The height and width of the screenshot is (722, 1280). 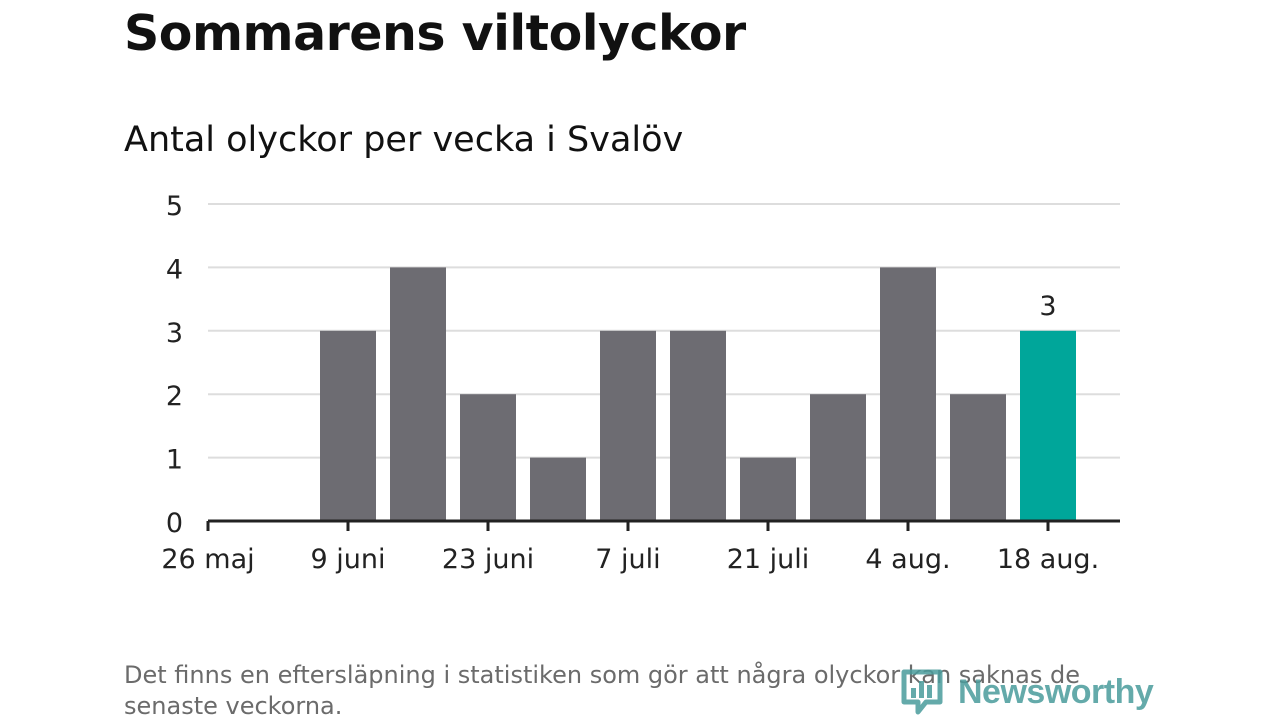 I want to click on y-tick-label: 4, so click(x=174, y=269).